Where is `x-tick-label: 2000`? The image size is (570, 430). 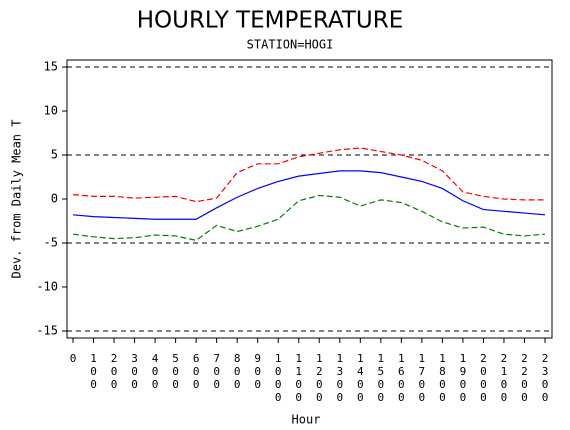
x-tick-label: 2000 is located at coordinates (483, 378).